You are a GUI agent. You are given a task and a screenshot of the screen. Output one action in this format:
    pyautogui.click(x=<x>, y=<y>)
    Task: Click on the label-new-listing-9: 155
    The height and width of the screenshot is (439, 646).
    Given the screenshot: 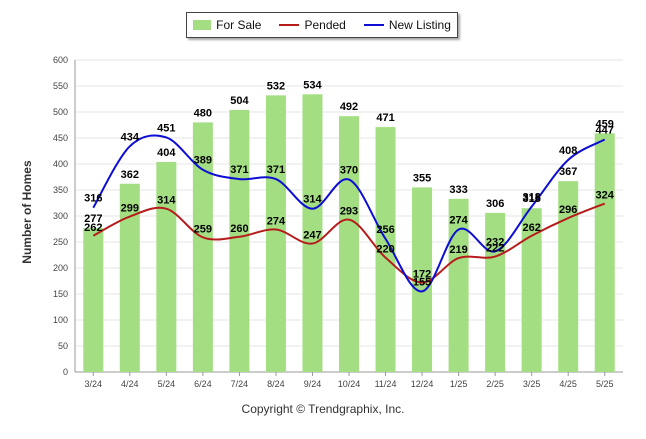 What is the action you would take?
    pyautogui.click(x=422, y=282)
    